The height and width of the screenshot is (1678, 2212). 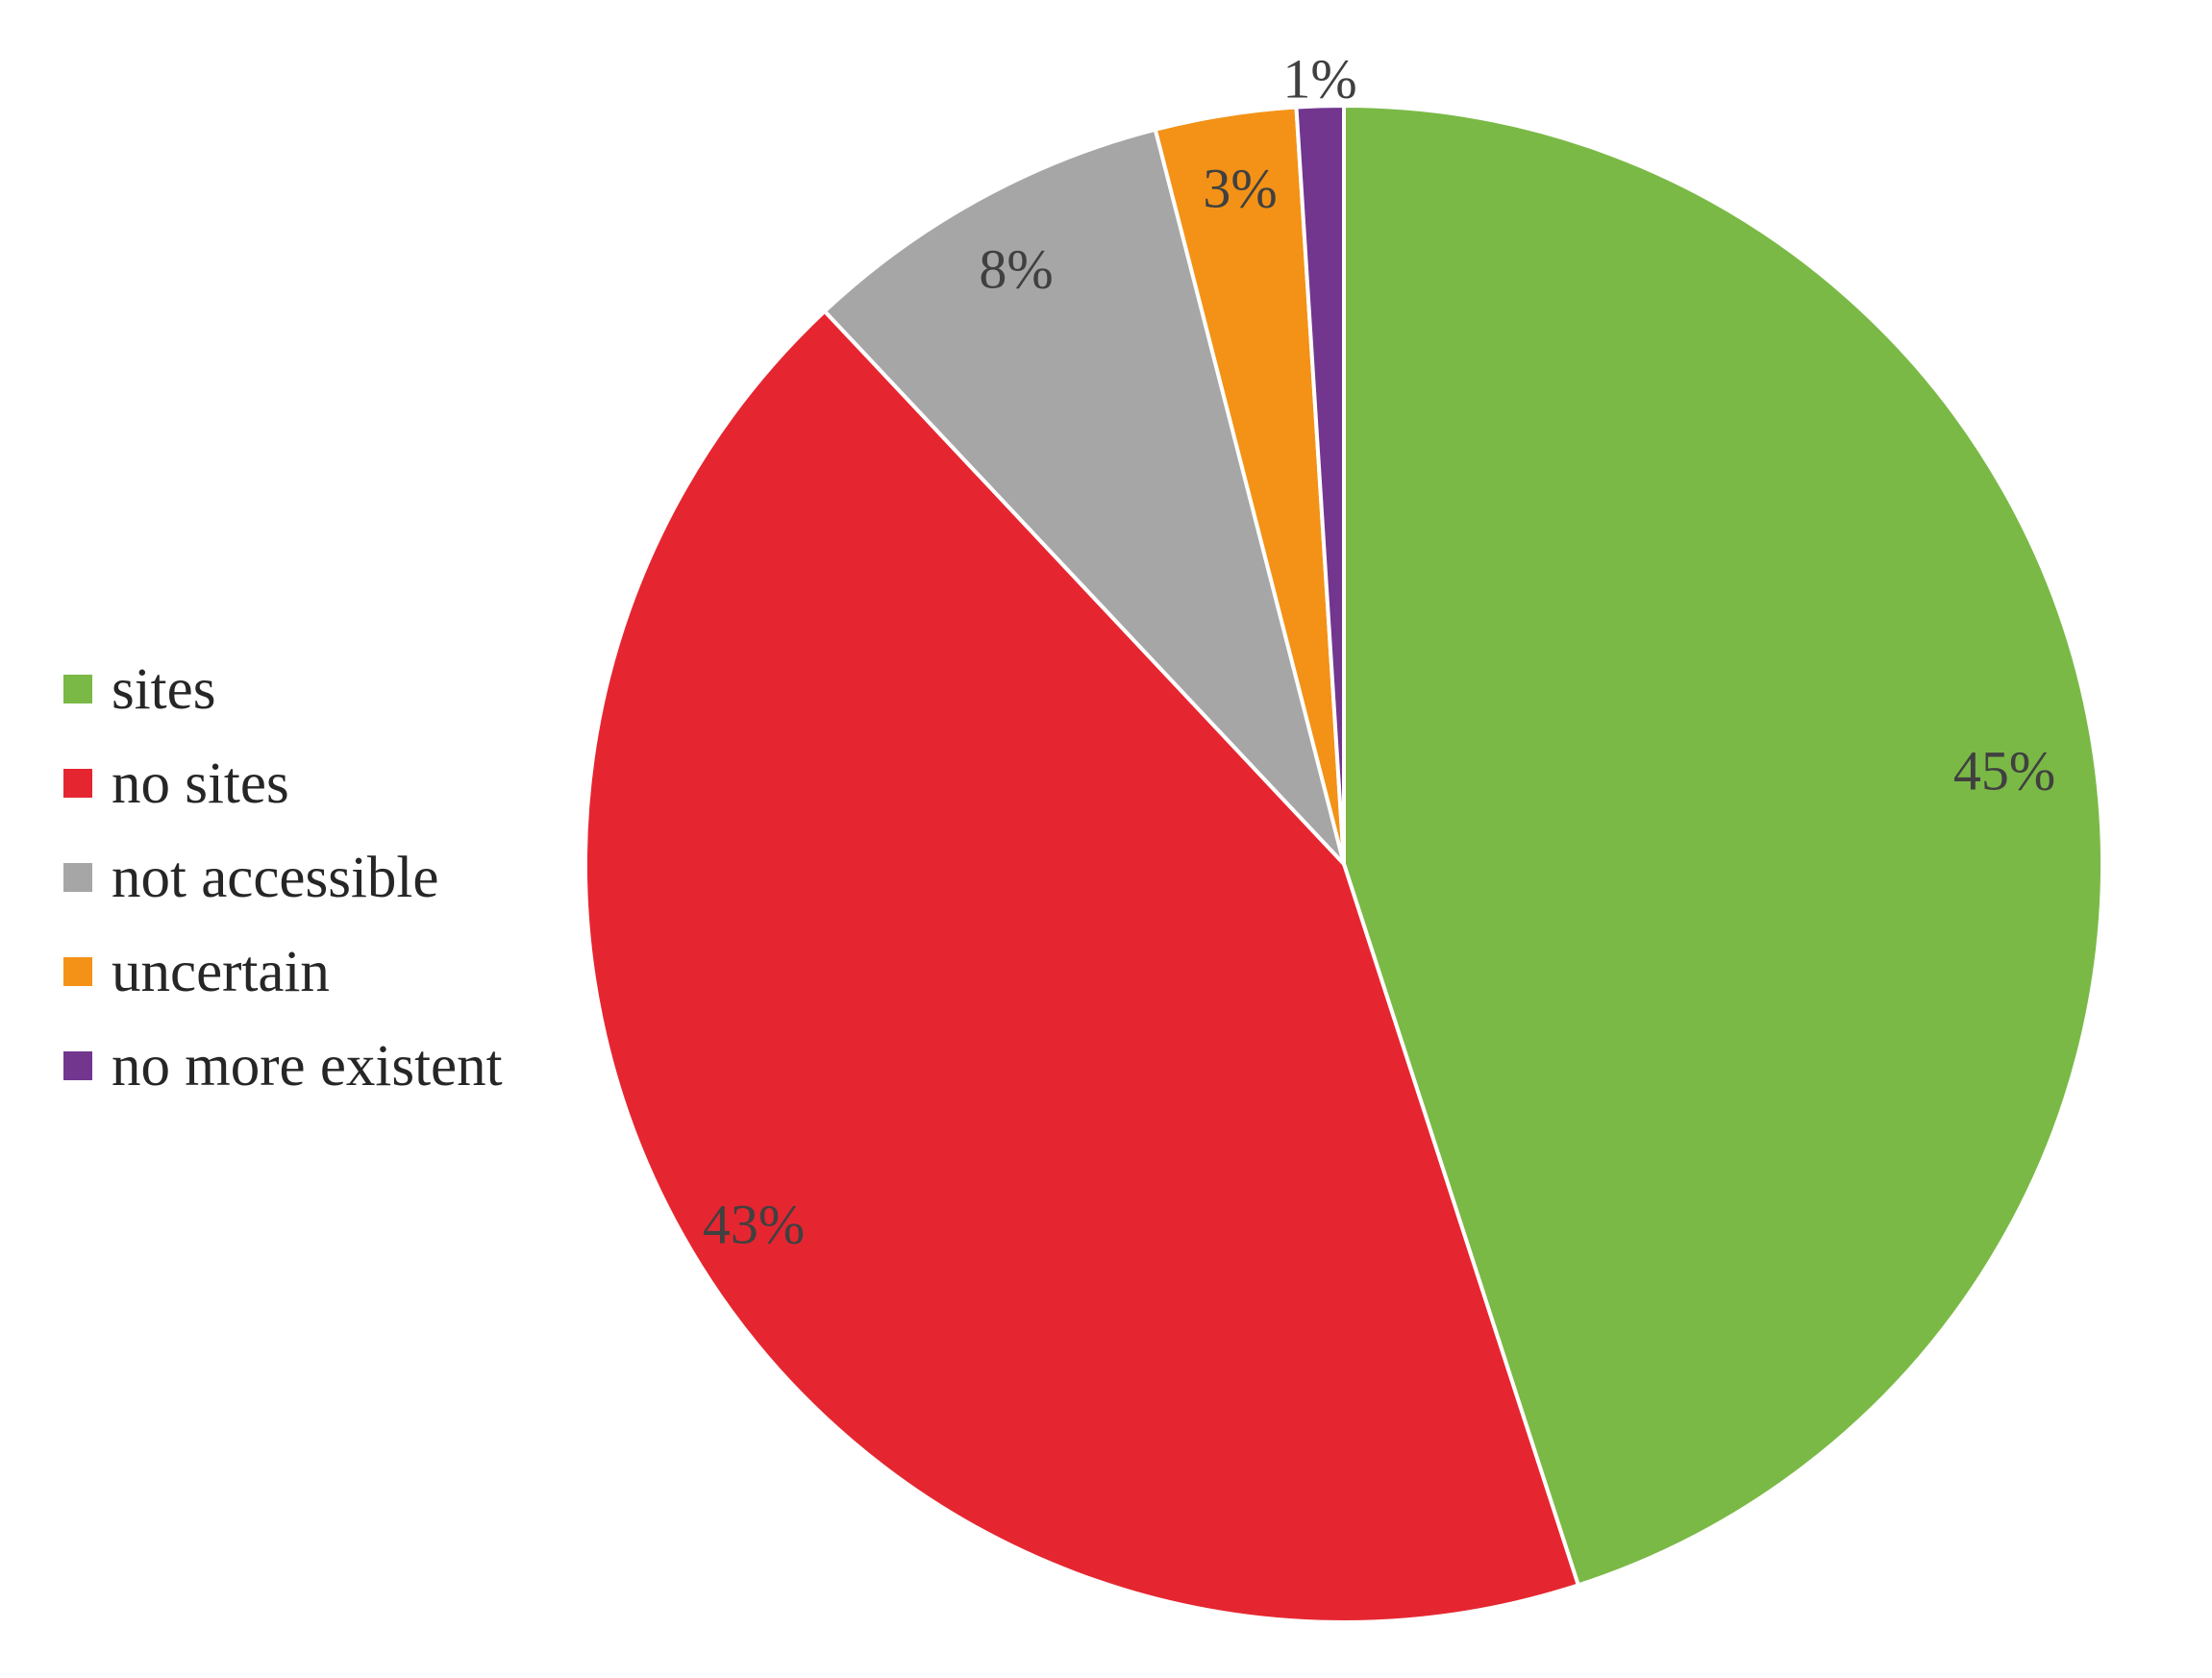 What do you see at coordinates (276, 877) in the screenshot?
I see `legend-label-not-accessible: not accessible` at bounding box center [276, 877].